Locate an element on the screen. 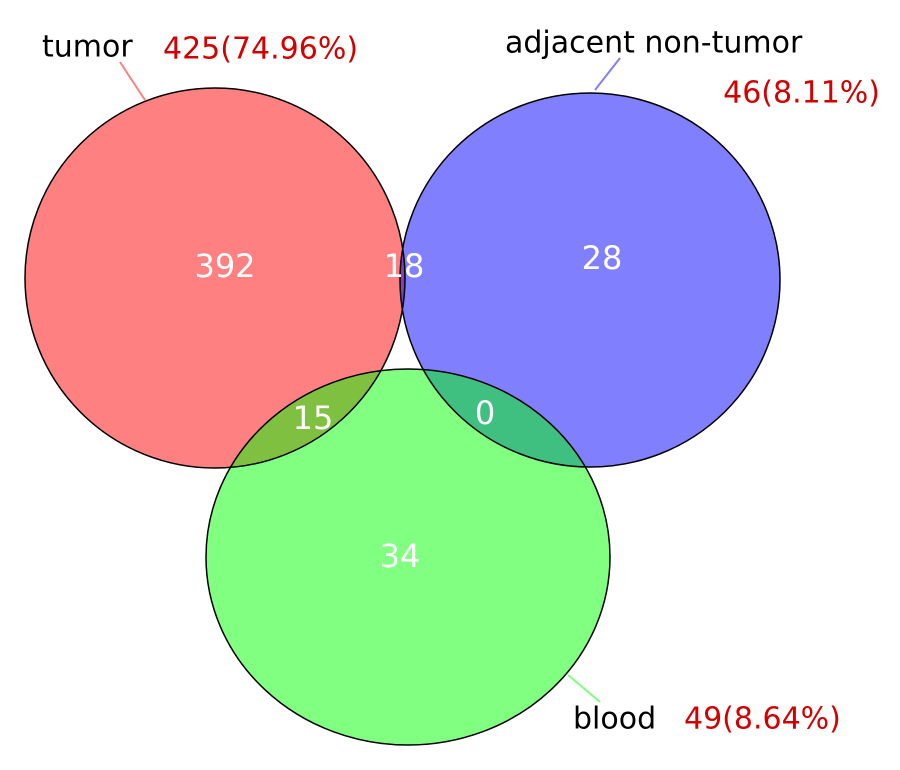 Image resolution: width=900 pixels, height=770 pixels. set-name: adjacent non-tumor is located at coordinates (654, 43).